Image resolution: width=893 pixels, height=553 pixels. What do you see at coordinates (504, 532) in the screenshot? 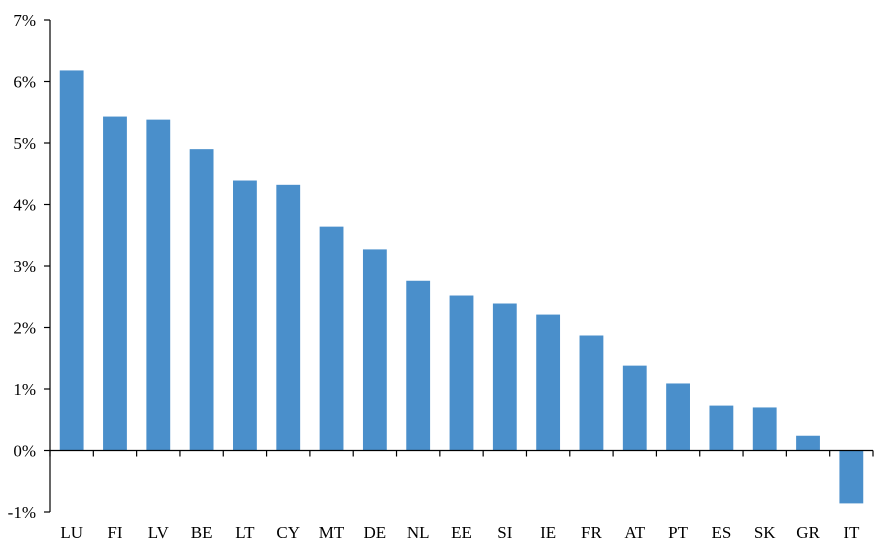
I see `x-tick-label-si: SI` at bounding box center [504, 532].